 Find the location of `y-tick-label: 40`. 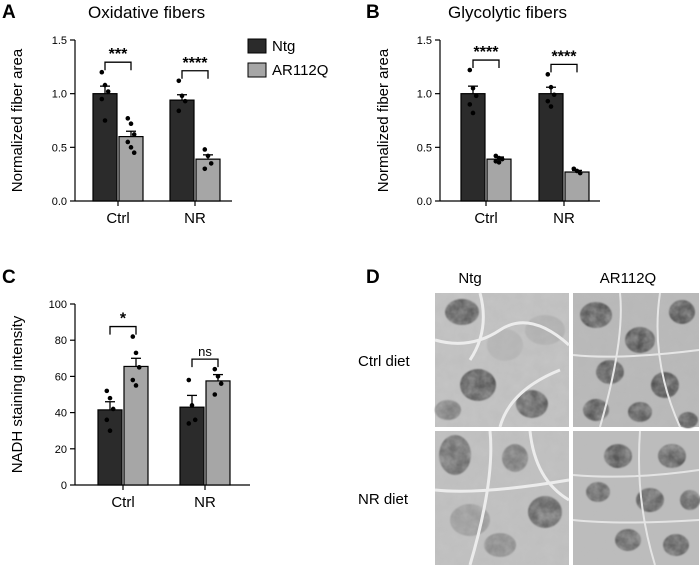

y-tick-label: 40 is located at coordinates (61, 414).